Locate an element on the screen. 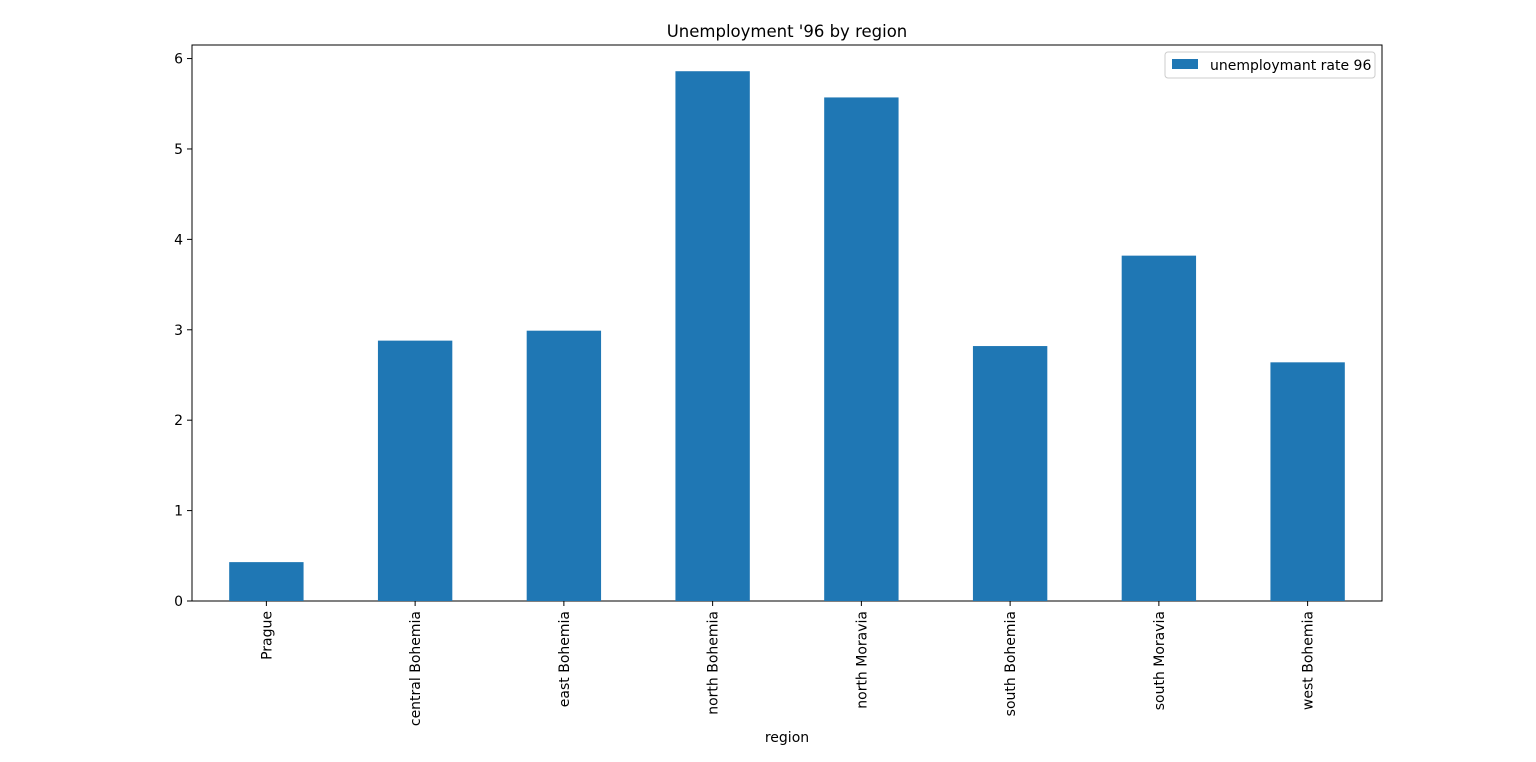 Image resolution: width=1536 pixels, height=762 pixels. y-tick-label: 3 is located at coordinates (178, 331).